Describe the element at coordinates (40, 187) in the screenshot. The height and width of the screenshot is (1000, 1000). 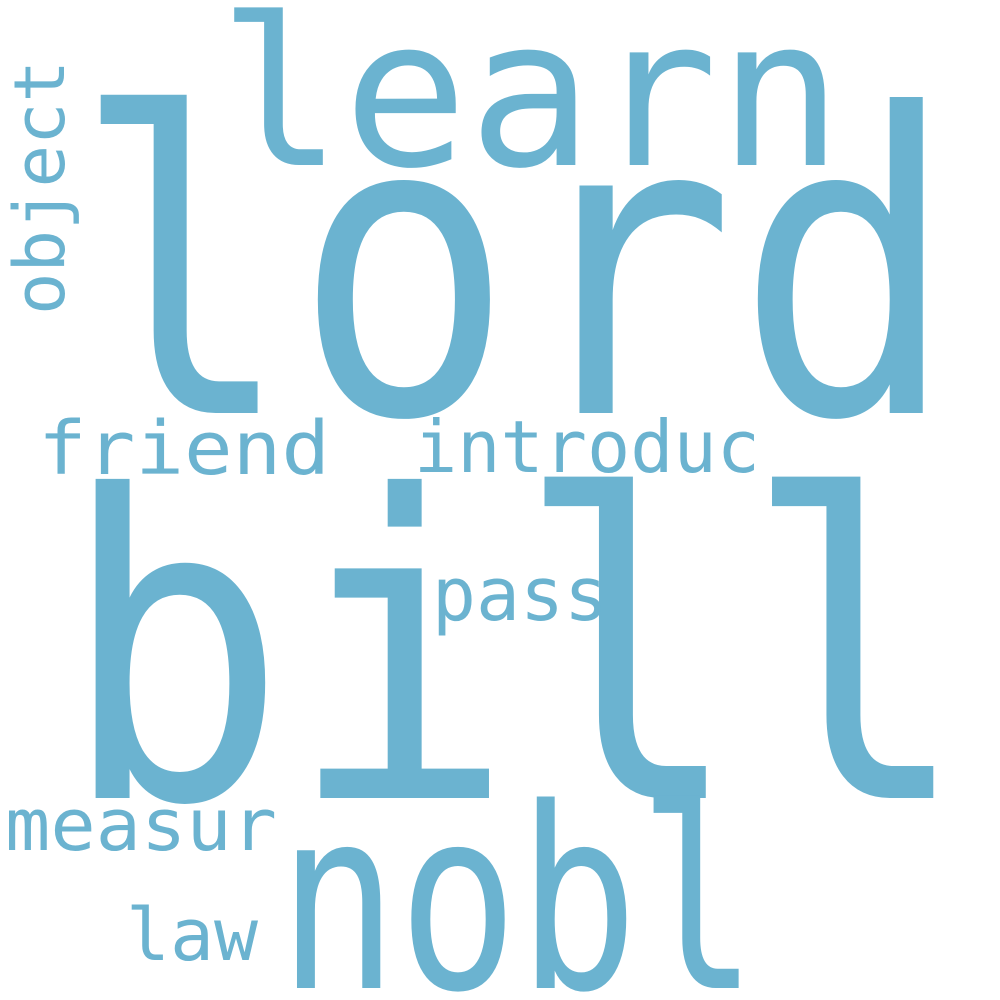
I see `word-object: object` at that location.